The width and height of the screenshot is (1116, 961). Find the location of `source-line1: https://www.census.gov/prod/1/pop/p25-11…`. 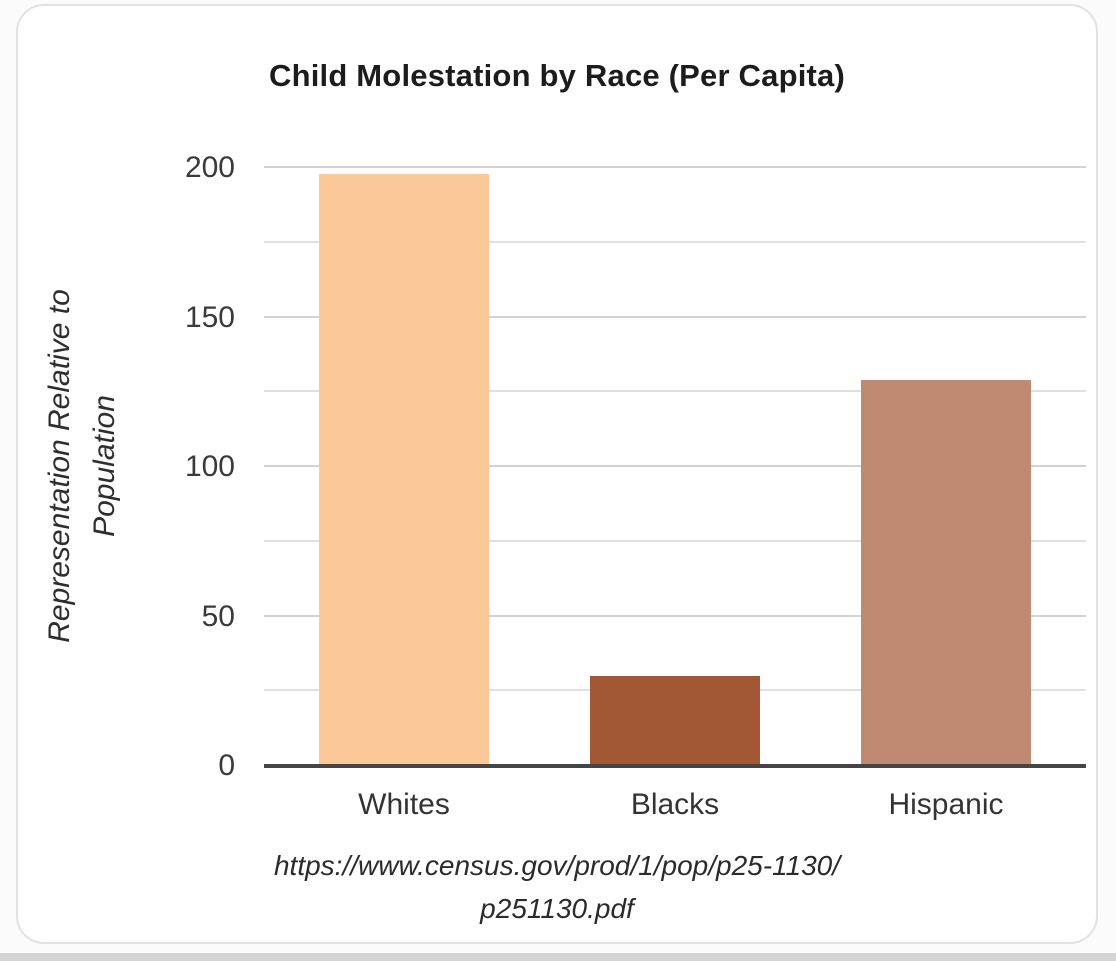

source-line1: https://www.census.gov/prod/1/pop/p25-11… is located at coordinates (557, 865).